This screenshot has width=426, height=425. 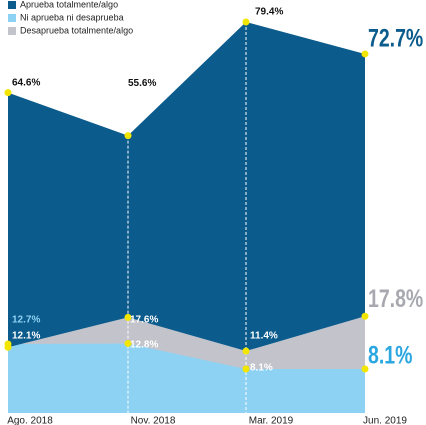 What do you see at coordinates (271, 420) in the screenshot?
I see `x-tick-label: Mar. 2019` at bounding box center [271, 420].